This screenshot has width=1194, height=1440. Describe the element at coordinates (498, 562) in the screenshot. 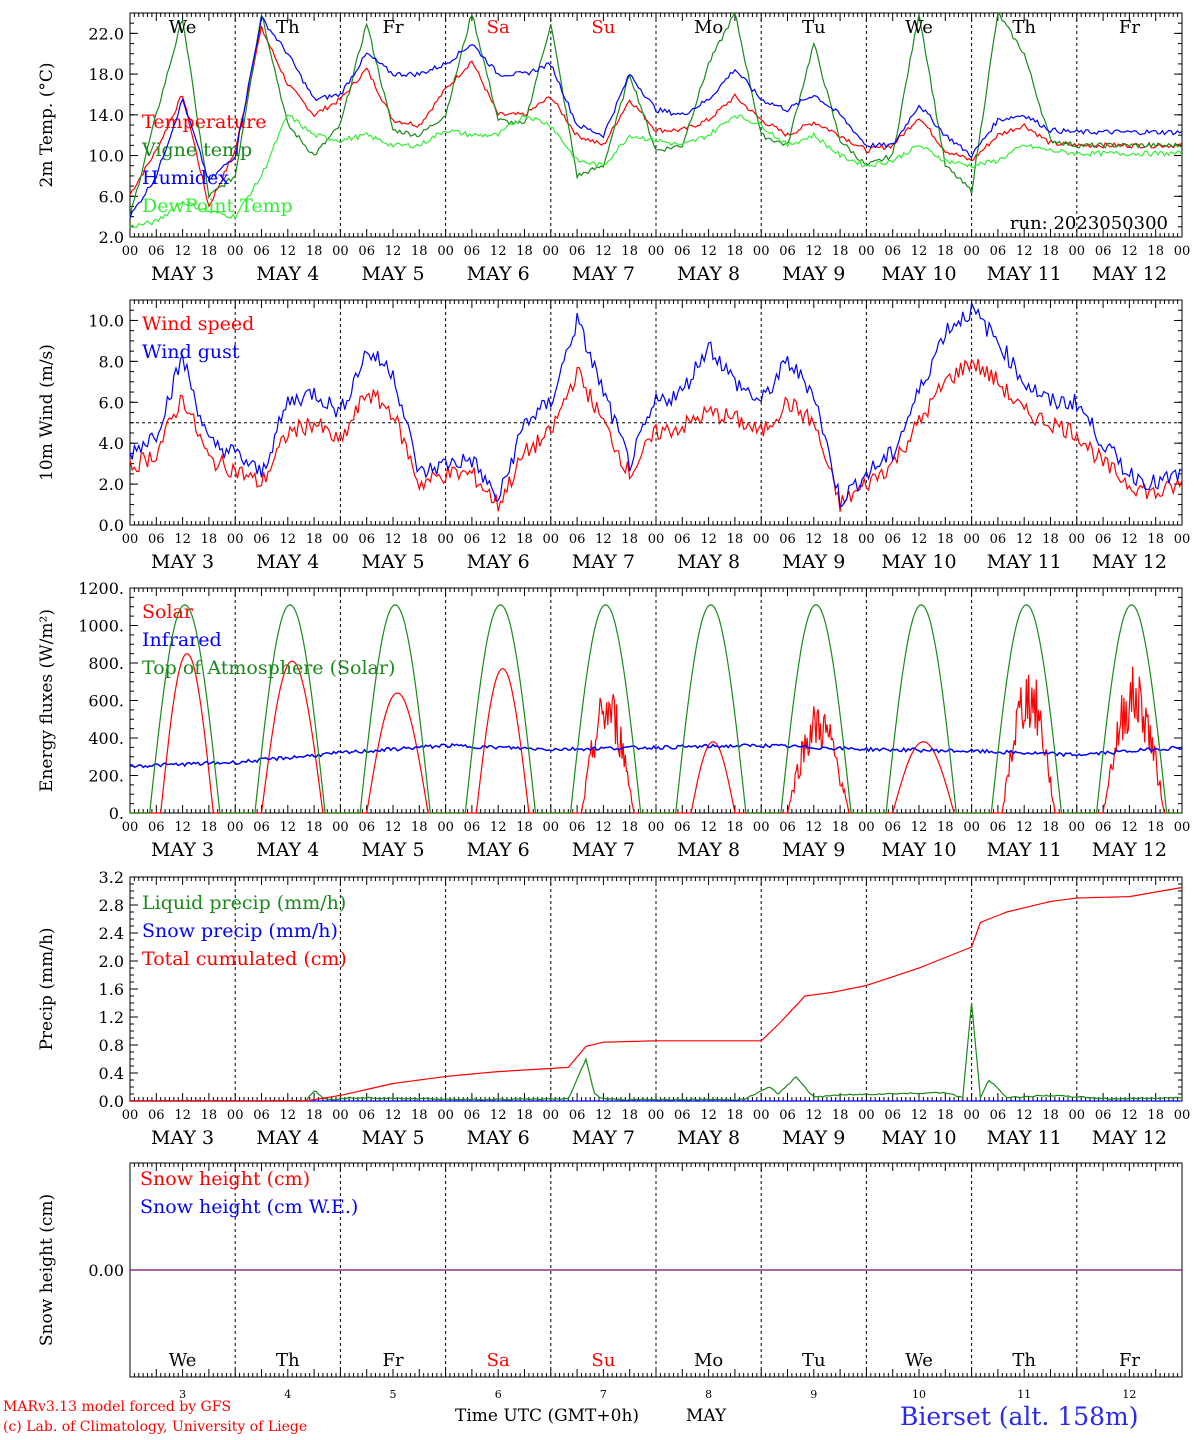

I see `date-label: MAY 6` at that location.